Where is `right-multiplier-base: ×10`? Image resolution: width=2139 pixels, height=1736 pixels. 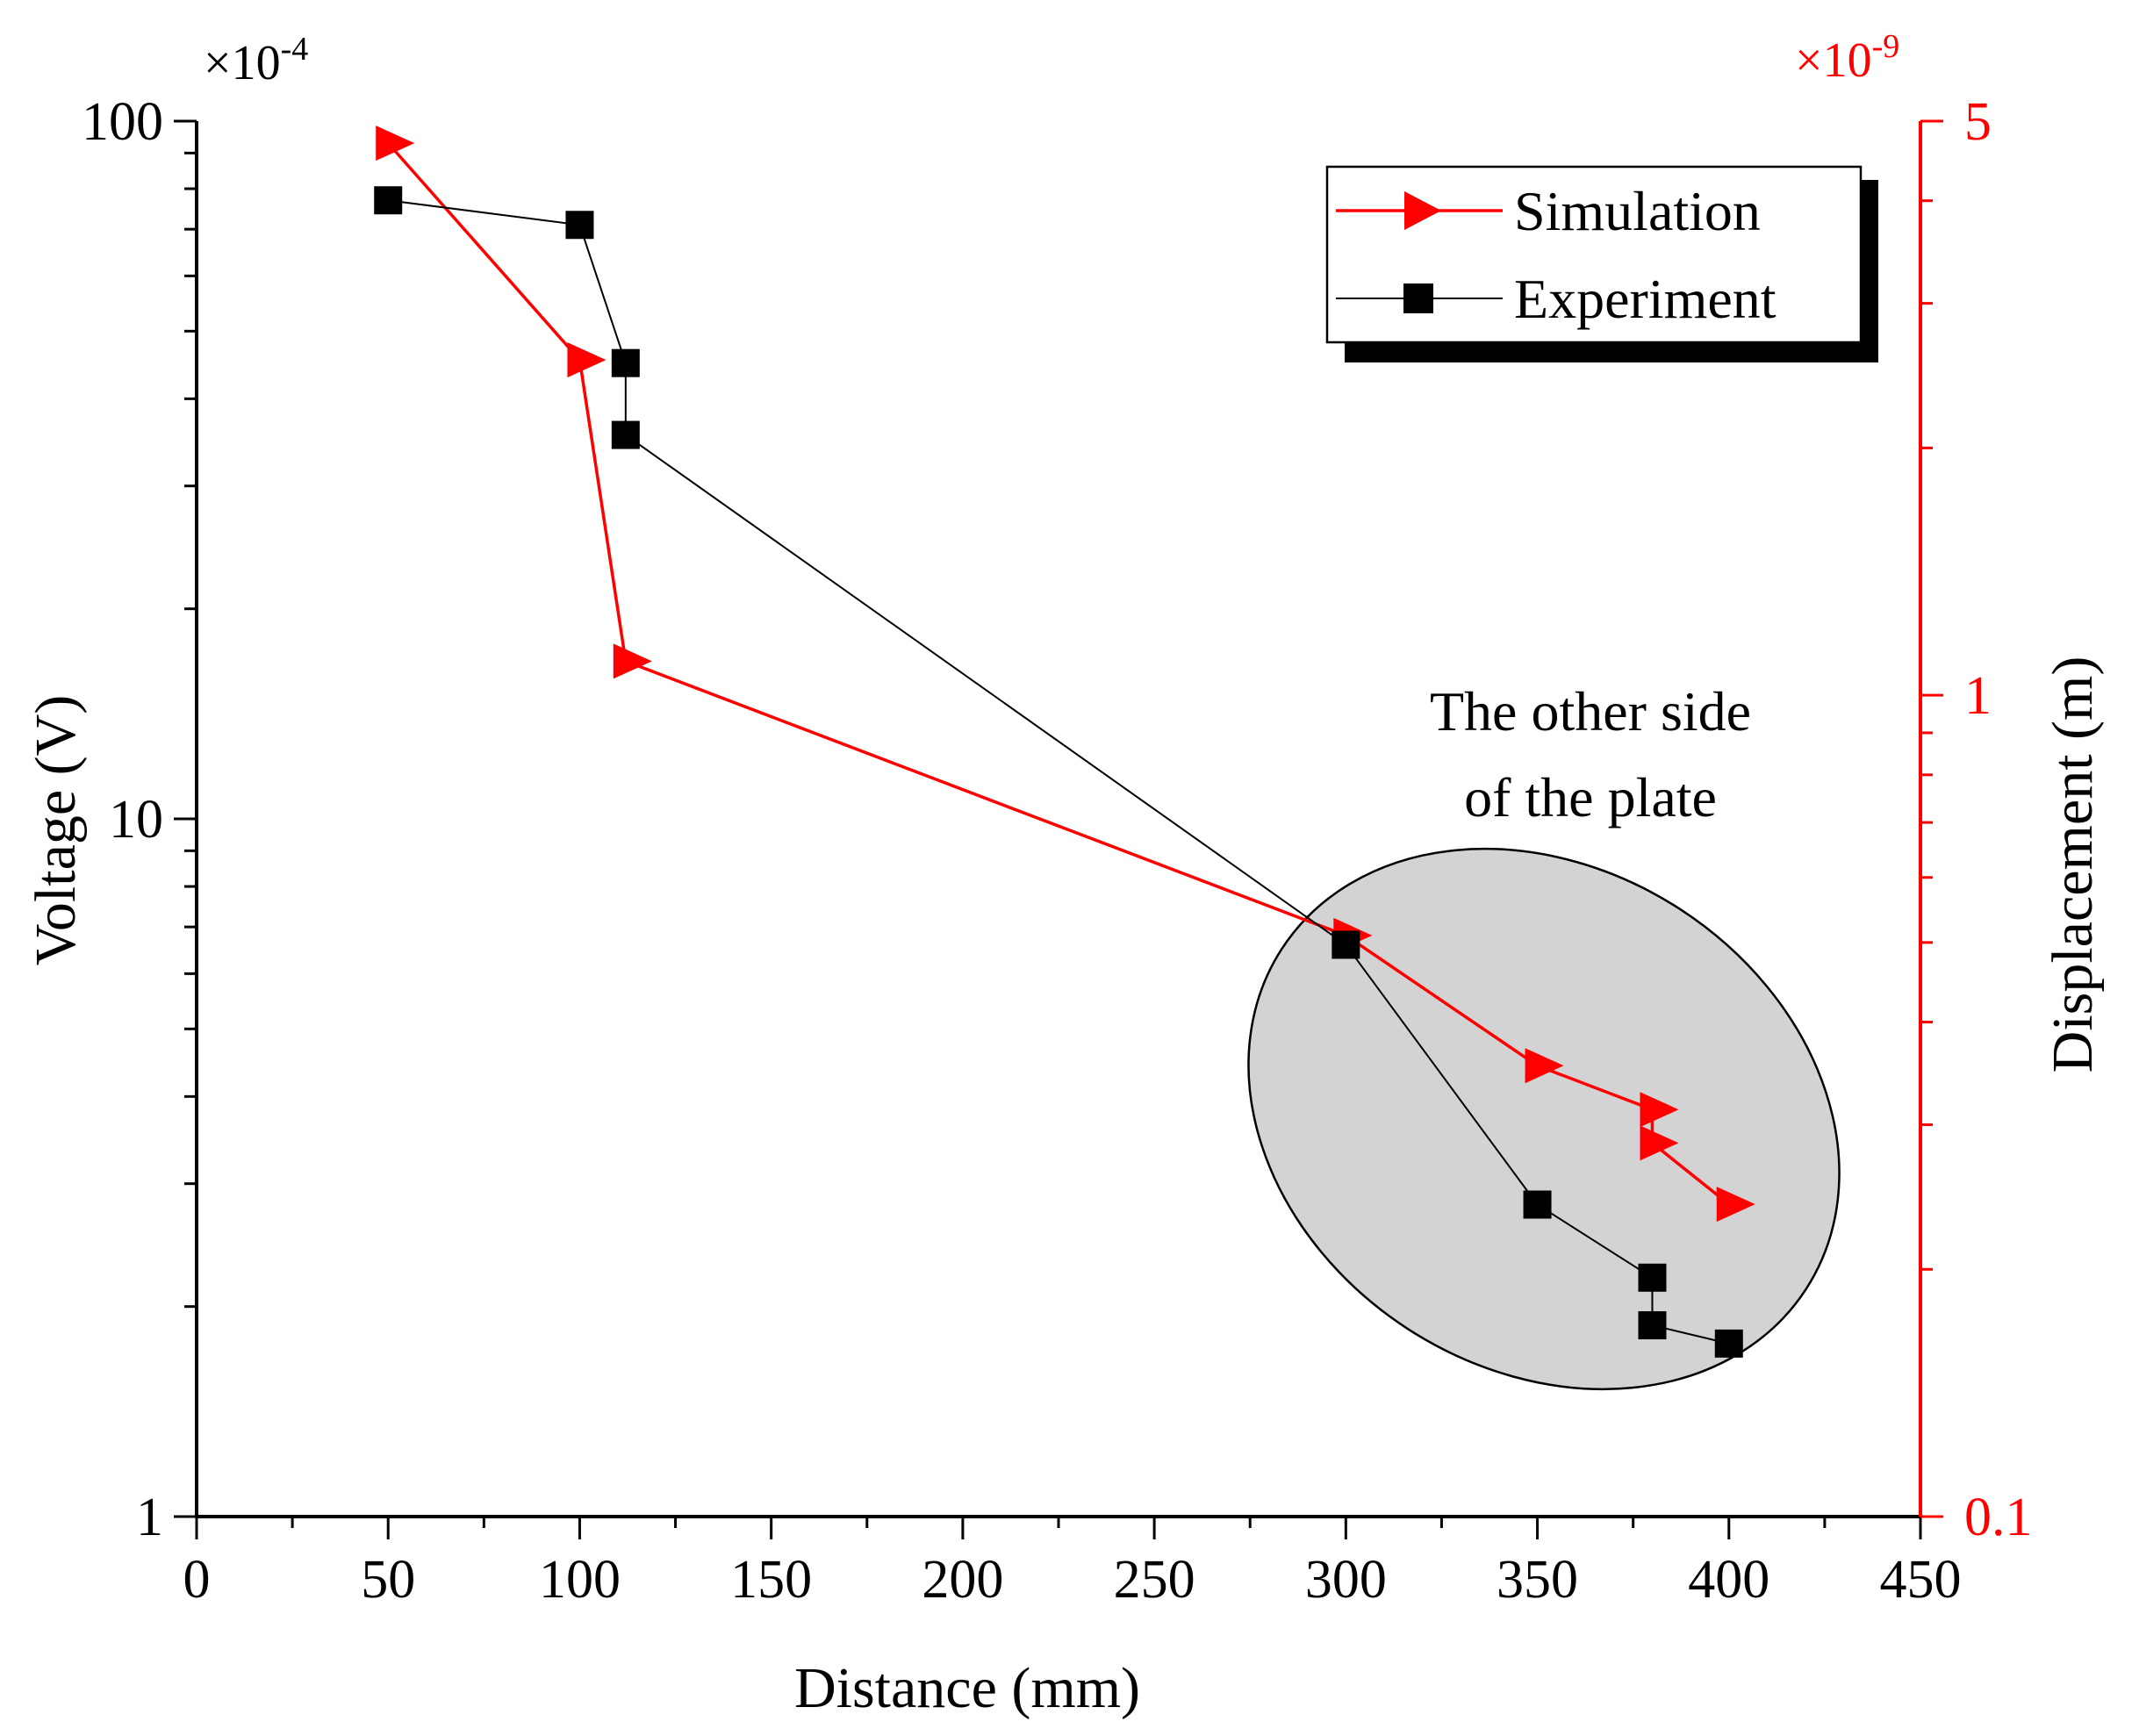
right-multiplier-base: ×10 is located at coordinates (1834, 61).